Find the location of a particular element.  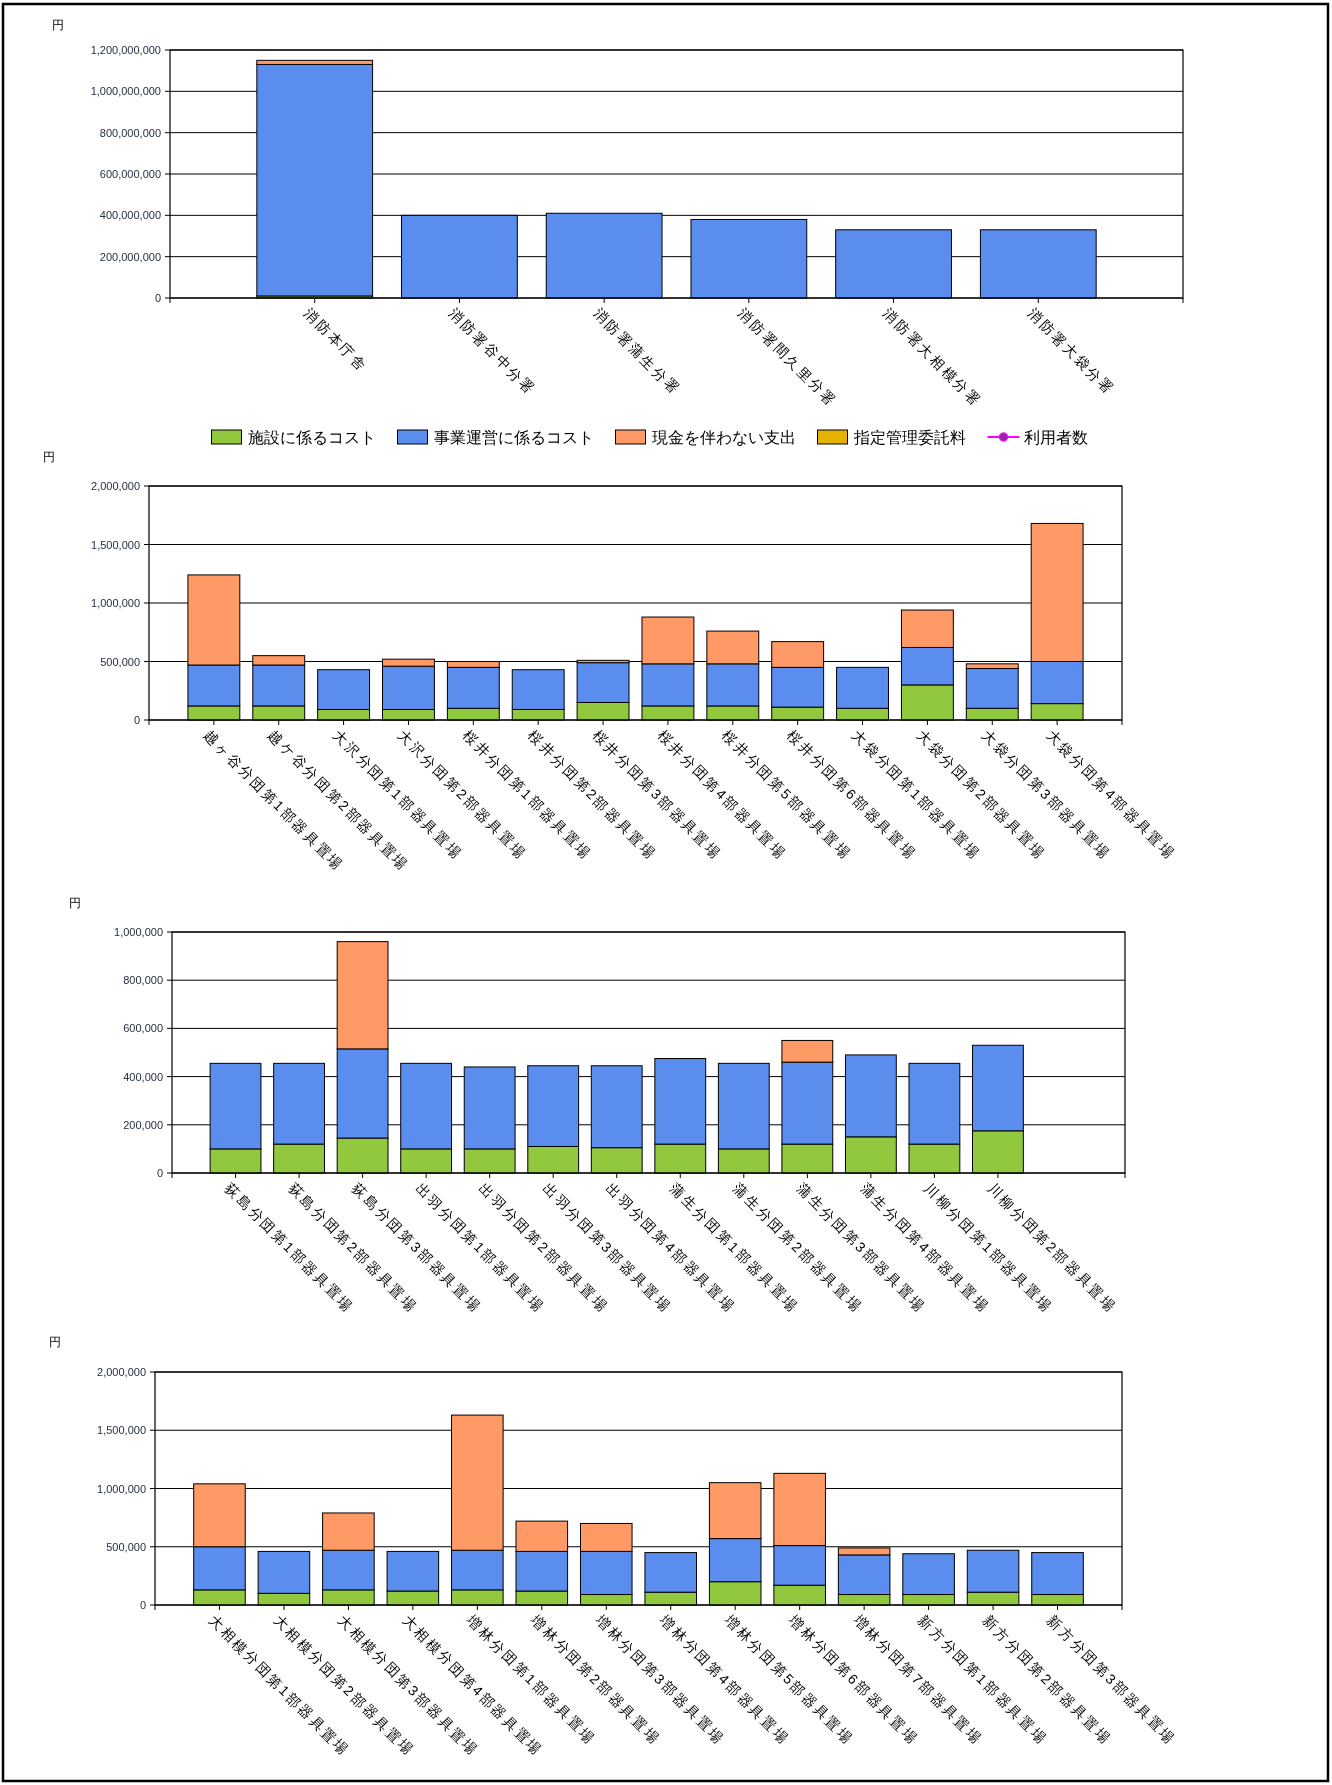

legend-label: 事業運営に係るコスト is located at coordinates (513, 437).